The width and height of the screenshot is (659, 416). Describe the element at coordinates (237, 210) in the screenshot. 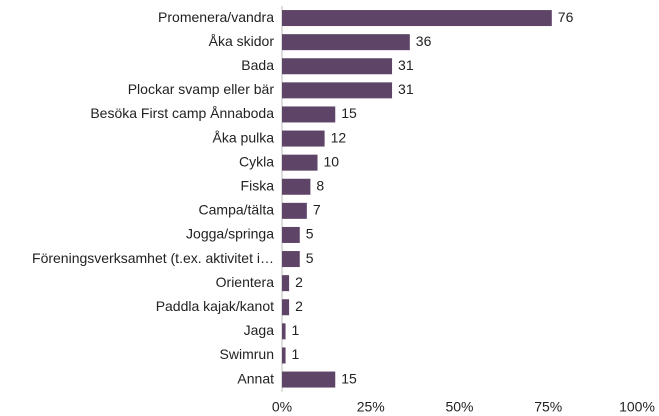

I see `y-tick-label: Campa/tälta` at that location.